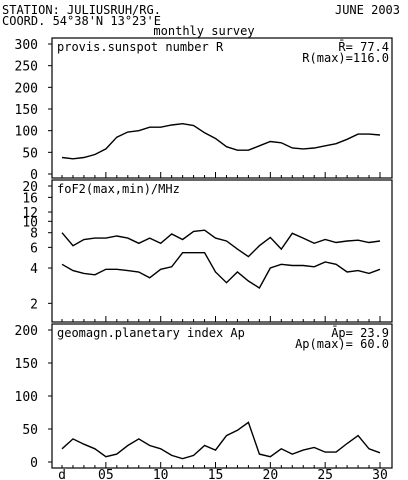 Image resolution: width=408 pixels, height=480 pixels. Describe the element at coordinates (271, 474) in the screenshot. I see `x-tick-label: 20` at that location.